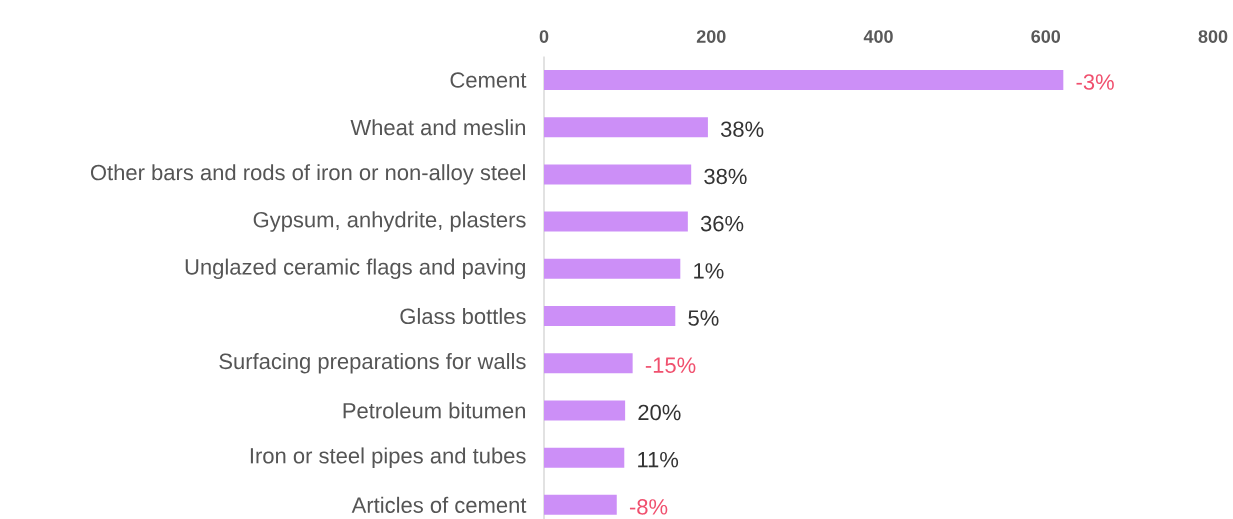 The width and height of the screenshot is (1233, 519). I want to click on y-tick-label: Other bars and rods of iron or non-alloy steel, so click(307, 174).